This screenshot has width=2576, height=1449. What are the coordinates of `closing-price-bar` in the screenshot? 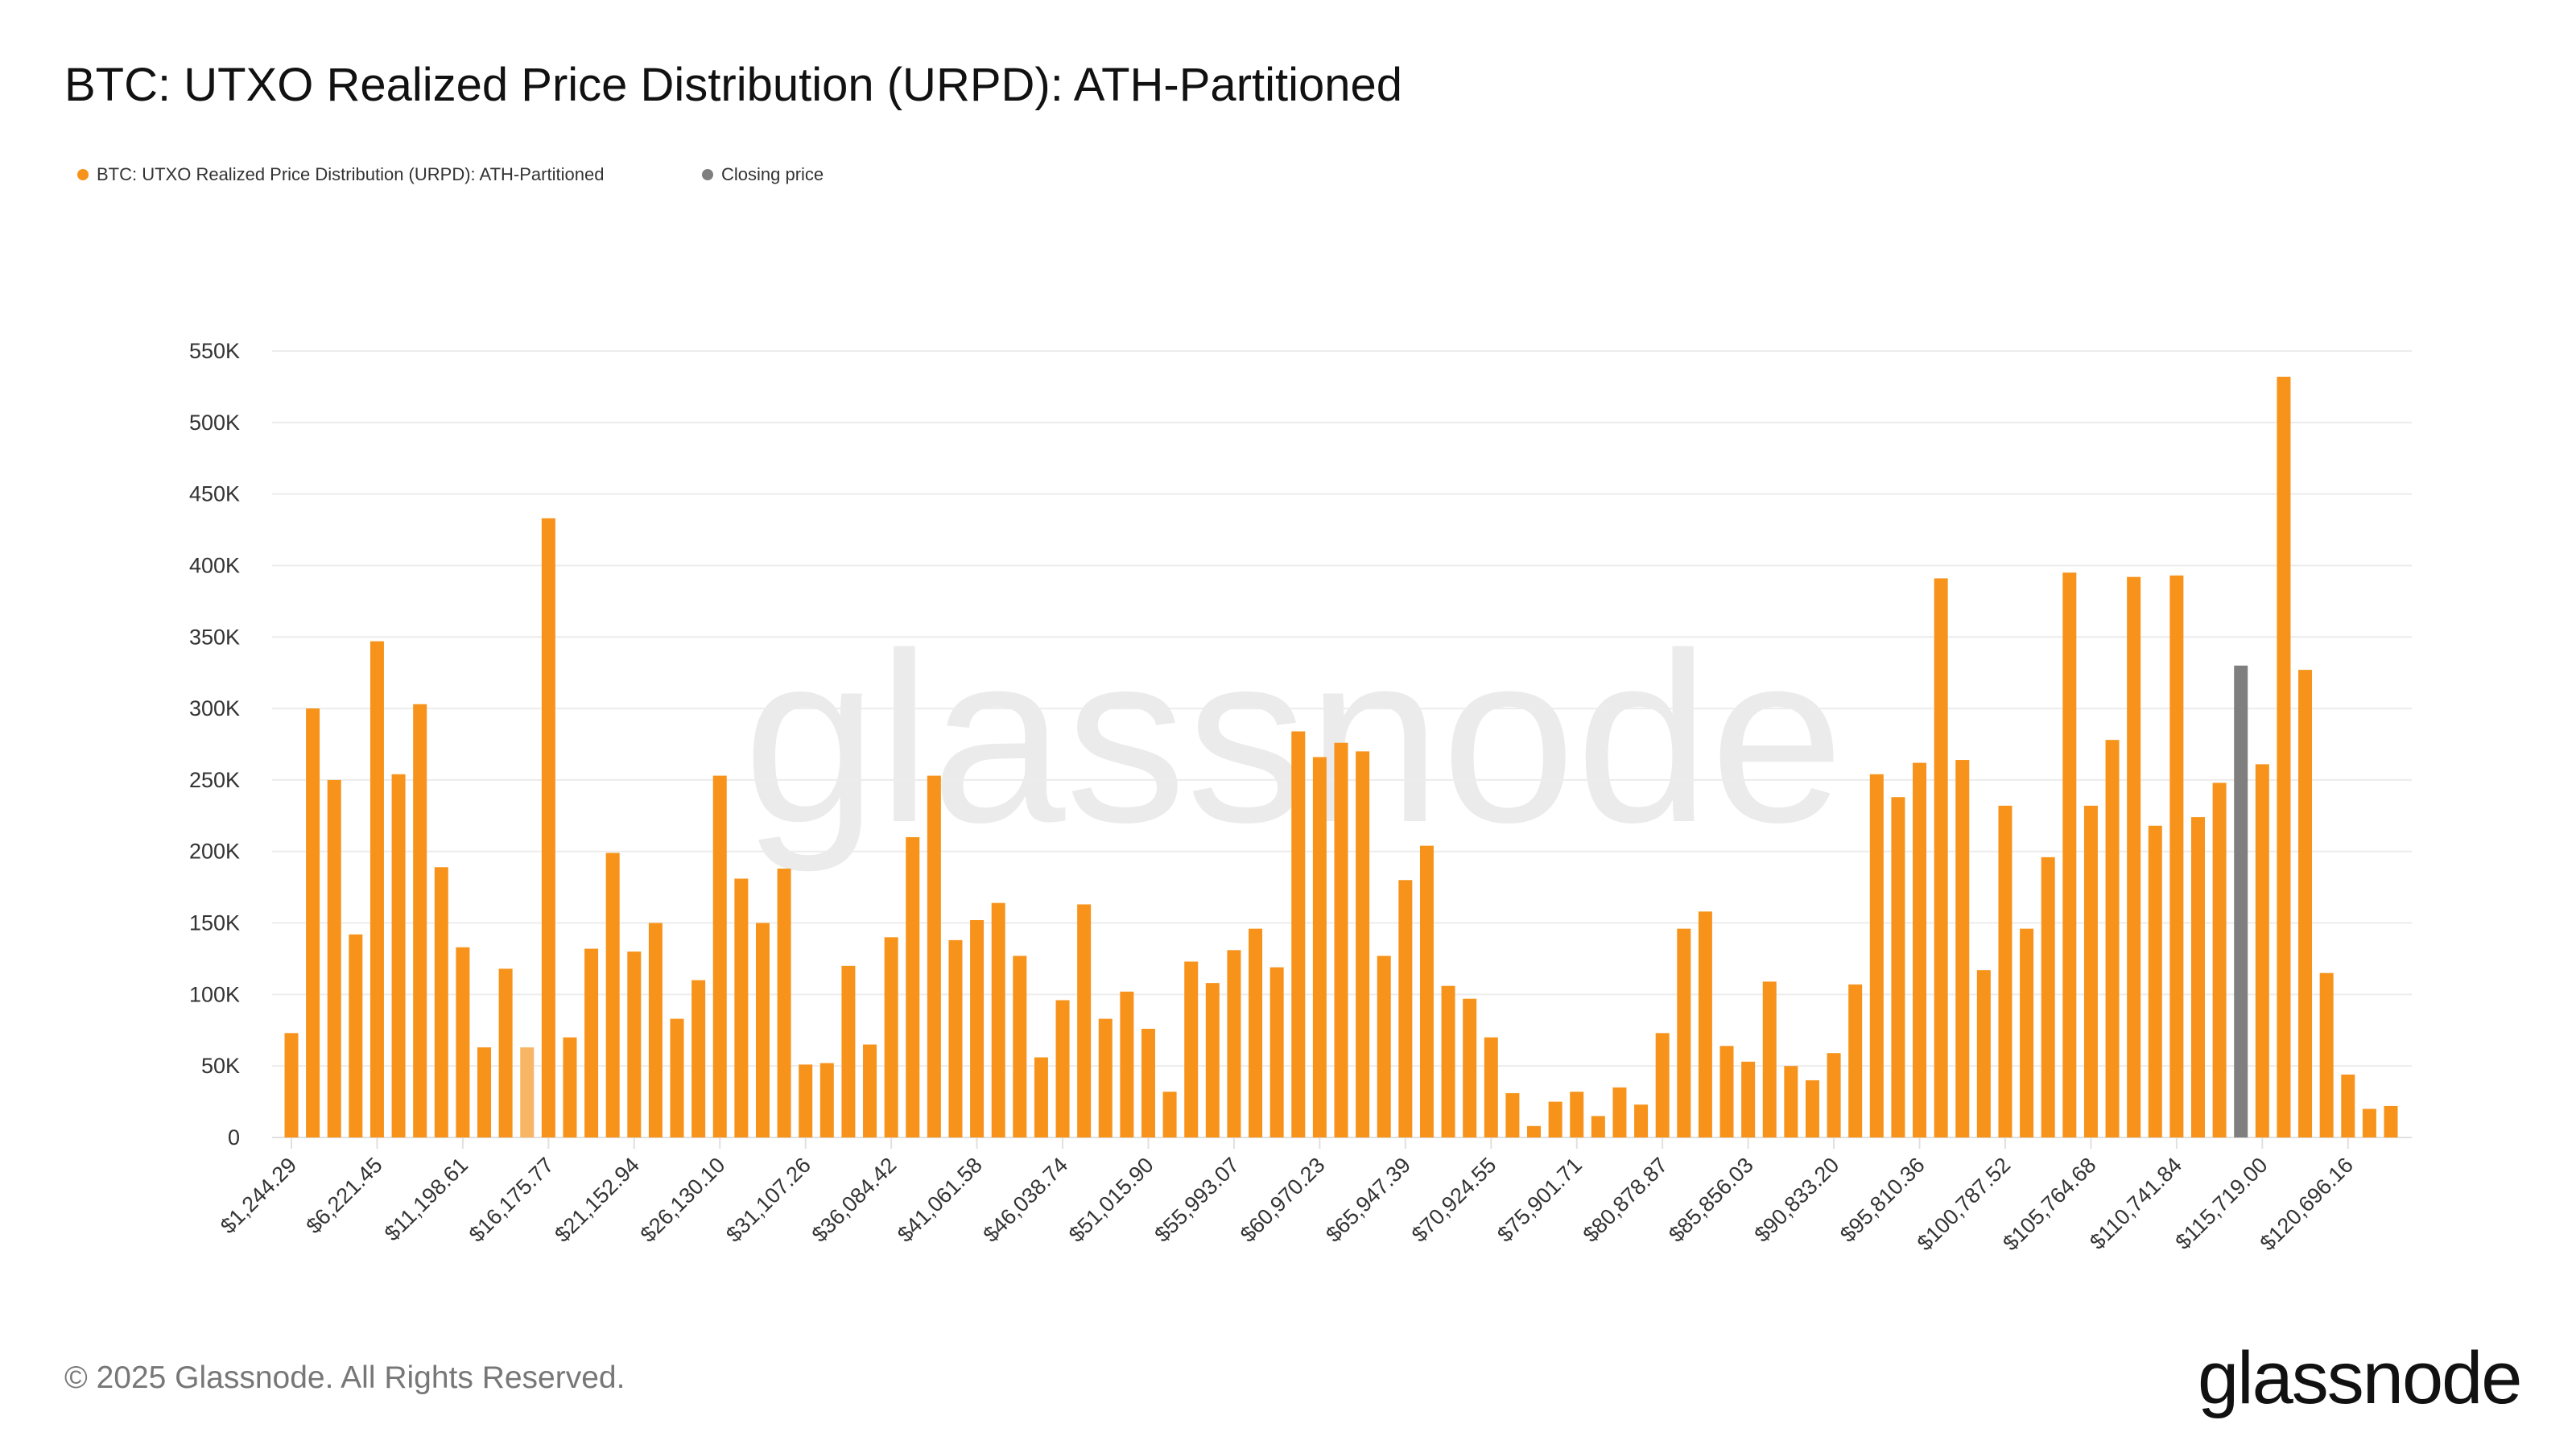 It's located at (2241, 901).